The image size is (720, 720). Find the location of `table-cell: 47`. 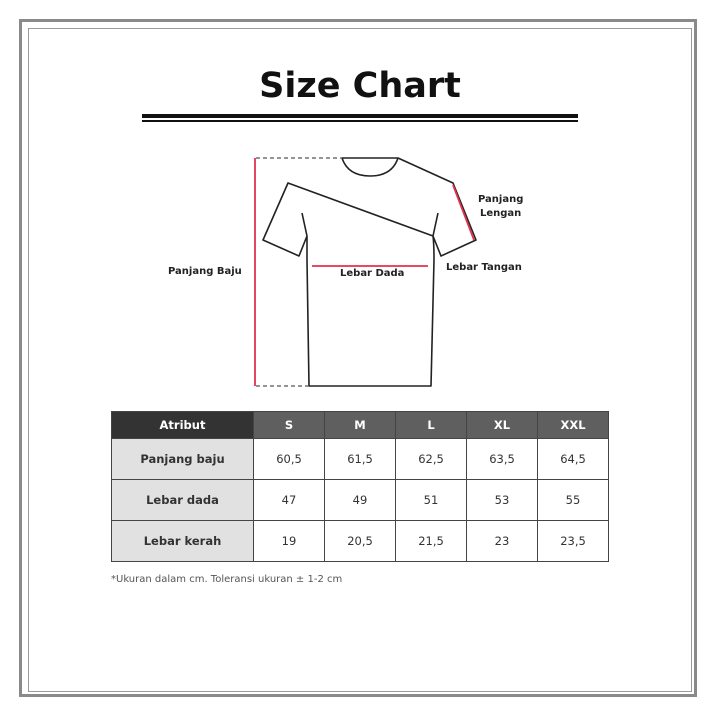

table-cell: 47 is located at coordinates (289, 500).